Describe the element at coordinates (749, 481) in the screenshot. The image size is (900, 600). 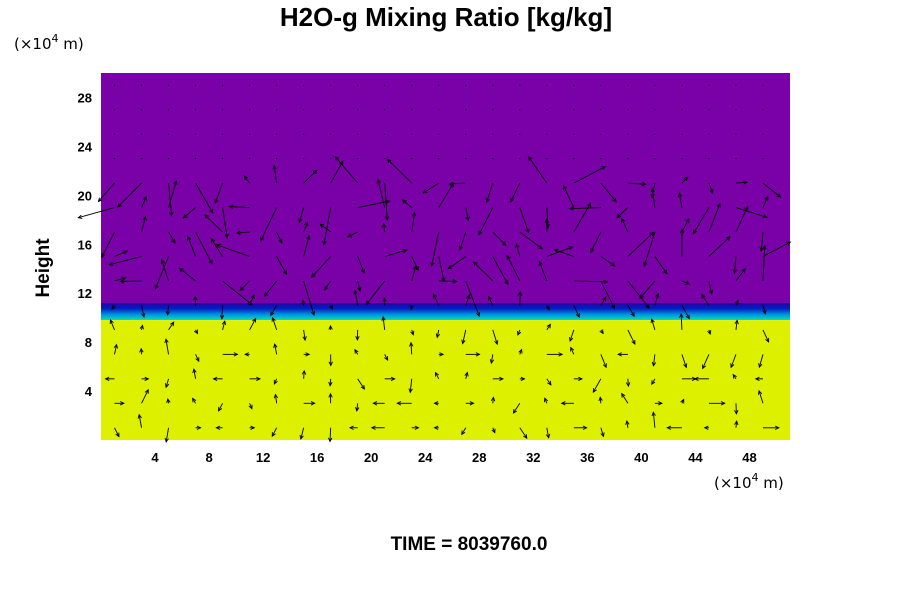
I see `x-unit-label: (×104 m)` at that location.